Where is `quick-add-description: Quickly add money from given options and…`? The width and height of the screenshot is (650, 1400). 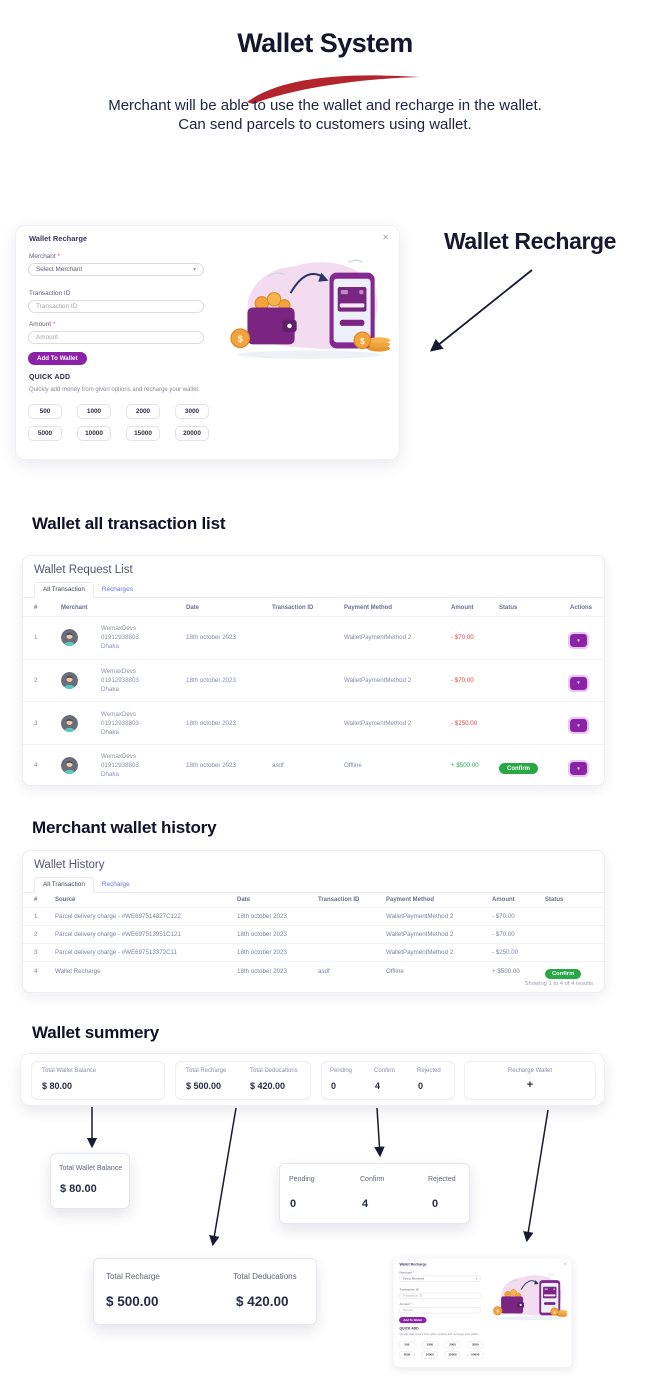
quick-add-description: Quickly add money from given options and… is located at coordinates (439, 1335).